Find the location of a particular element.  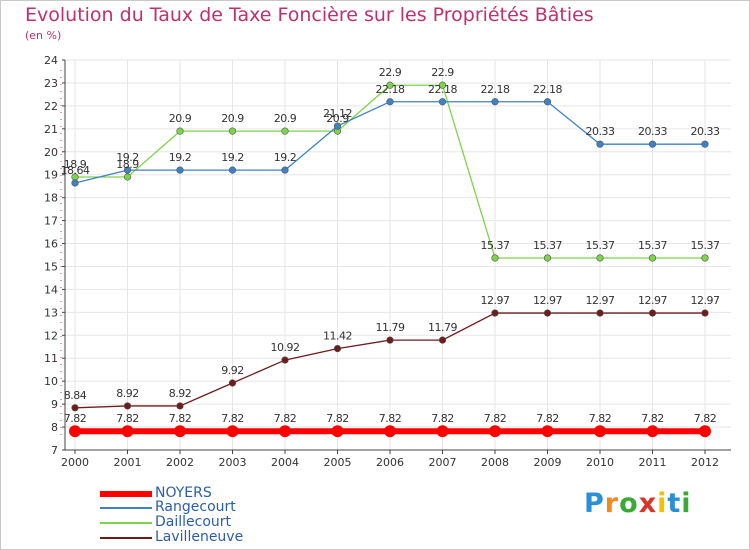

x-tick-label: 2000 is located at coordinates (75, 462).